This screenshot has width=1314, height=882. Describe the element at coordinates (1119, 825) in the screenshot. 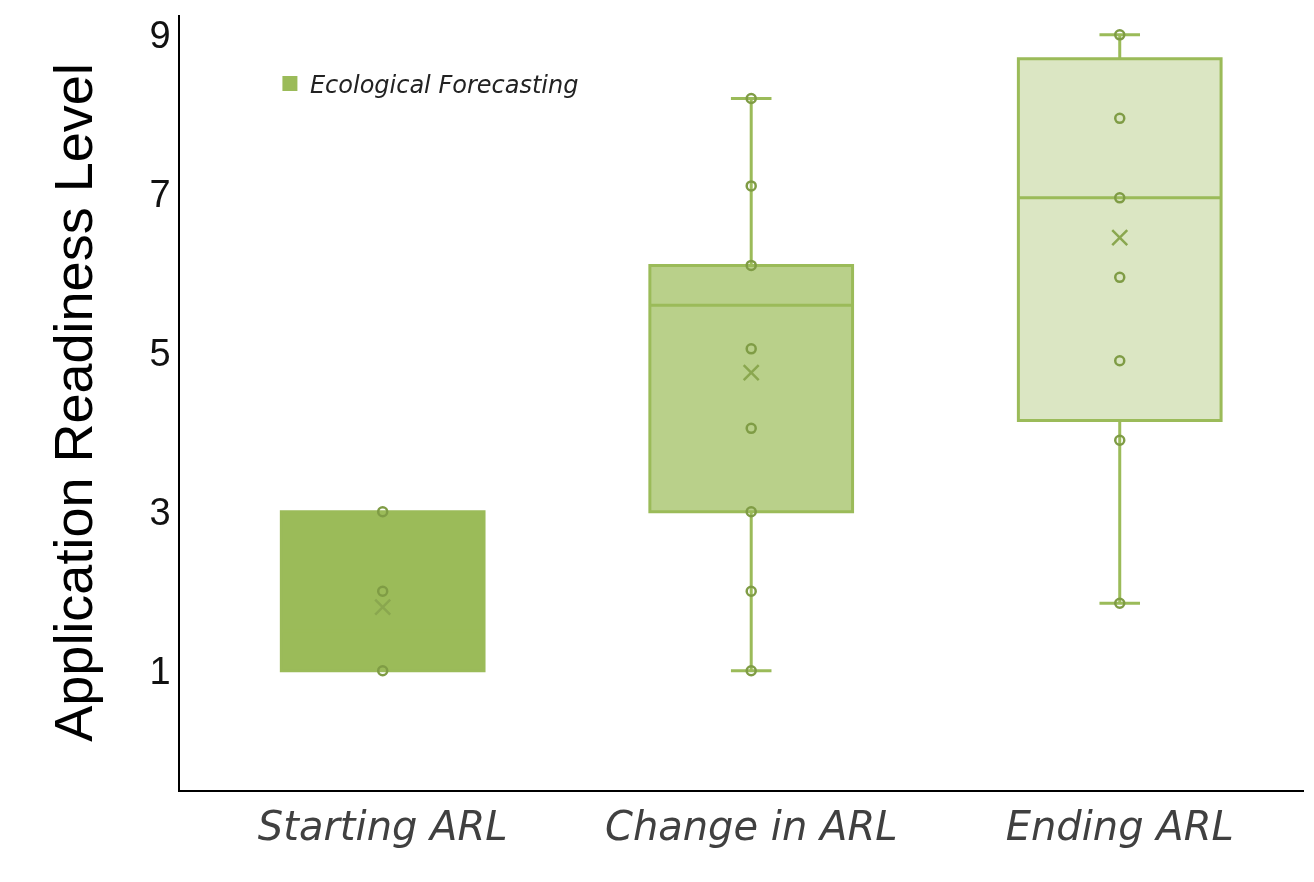

I see `x-tick-label: Ending ARL` at that location.